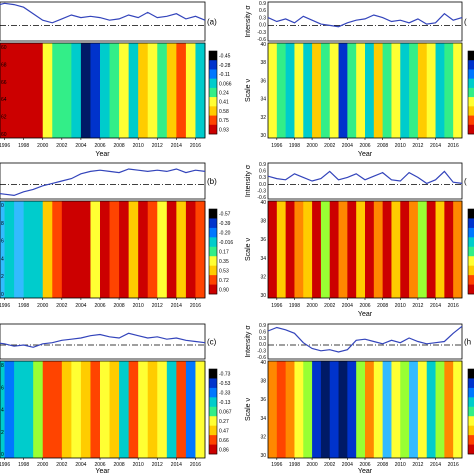  Describe the element at coordinates (2, 295) in the screenshot. I see `heatmap-y-tick-label: 0` at that location.